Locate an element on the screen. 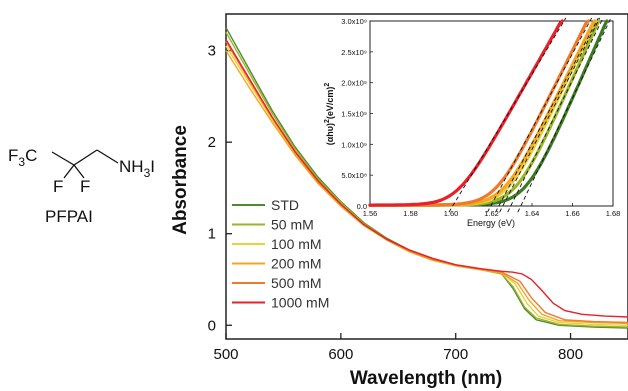 This screenshot has height=391, width=628. inset-x-tick-label: 1.56 is located at coordinates (370, 213).